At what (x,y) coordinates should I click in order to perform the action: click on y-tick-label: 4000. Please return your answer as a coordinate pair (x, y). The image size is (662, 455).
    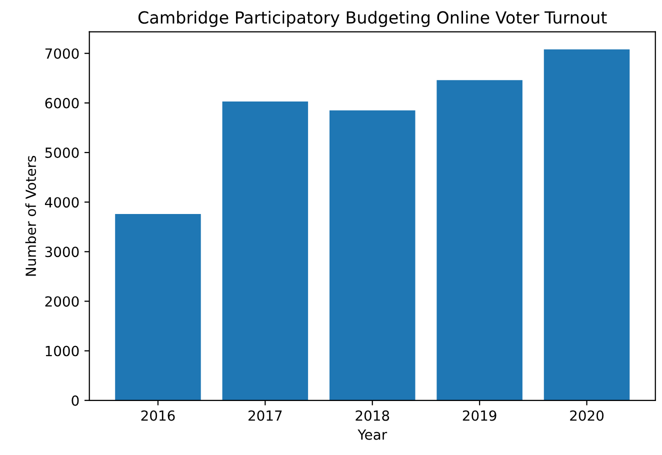
    Looking at the image, I should click on (61, 202).